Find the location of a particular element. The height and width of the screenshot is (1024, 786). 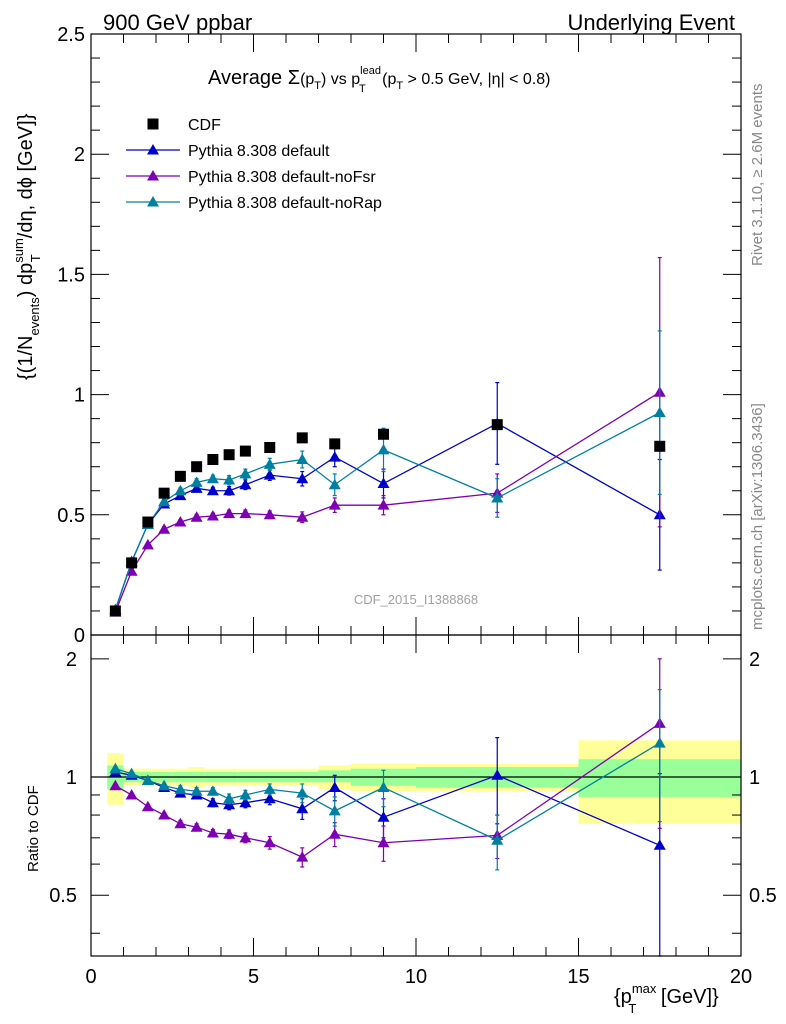

legend-label-norap: Pythia 8.308 default-noRap is located at coordinates (285, 203).